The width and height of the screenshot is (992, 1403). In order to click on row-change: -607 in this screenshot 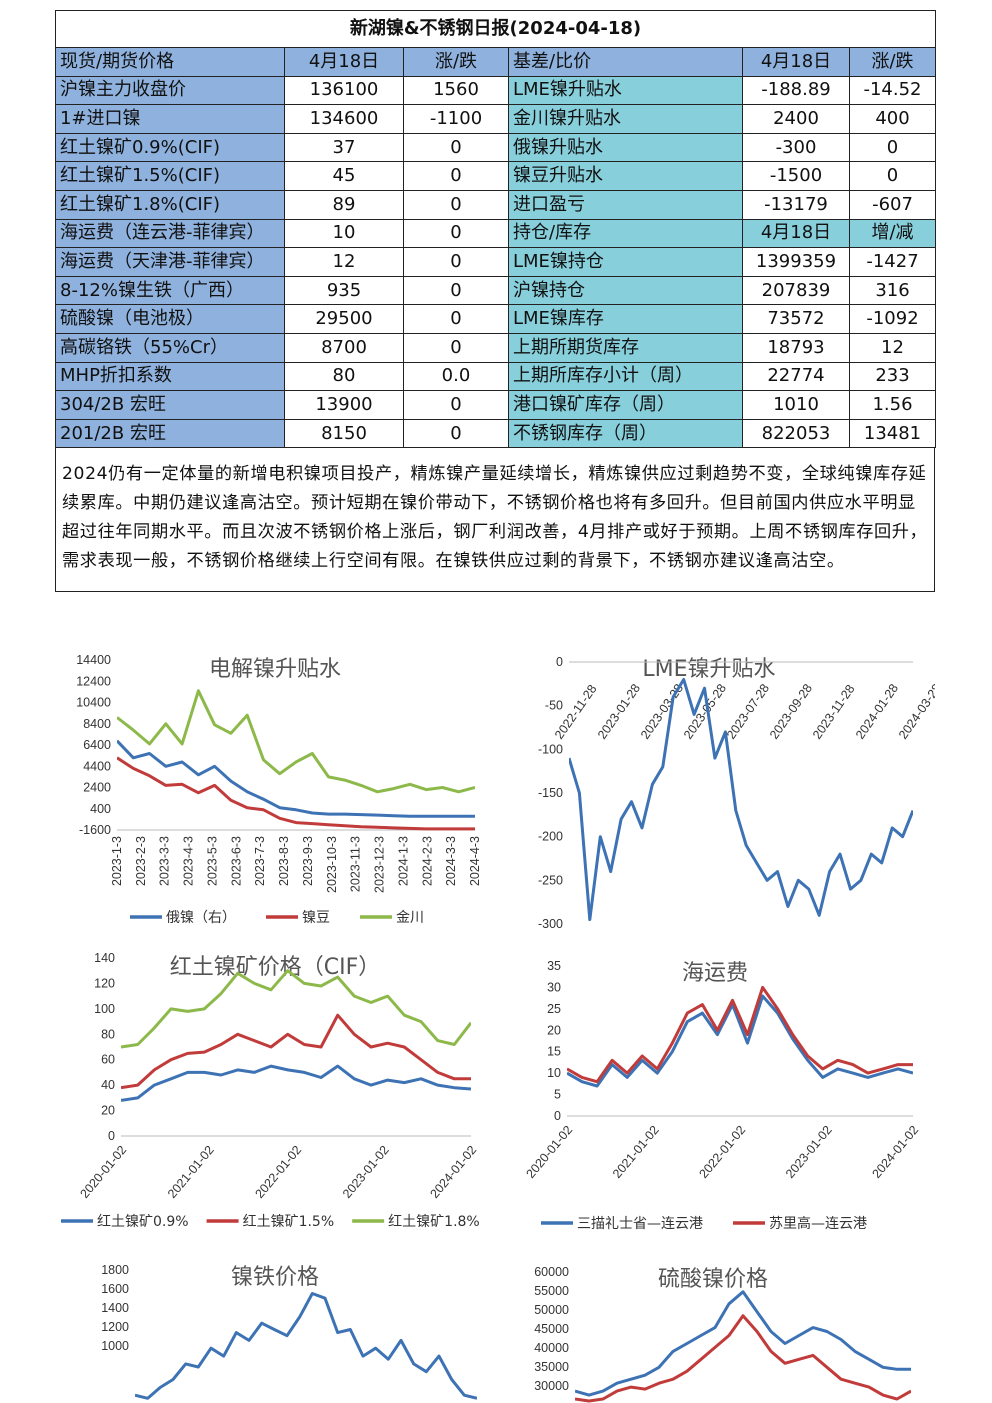, I will do `click(892, 204)`.